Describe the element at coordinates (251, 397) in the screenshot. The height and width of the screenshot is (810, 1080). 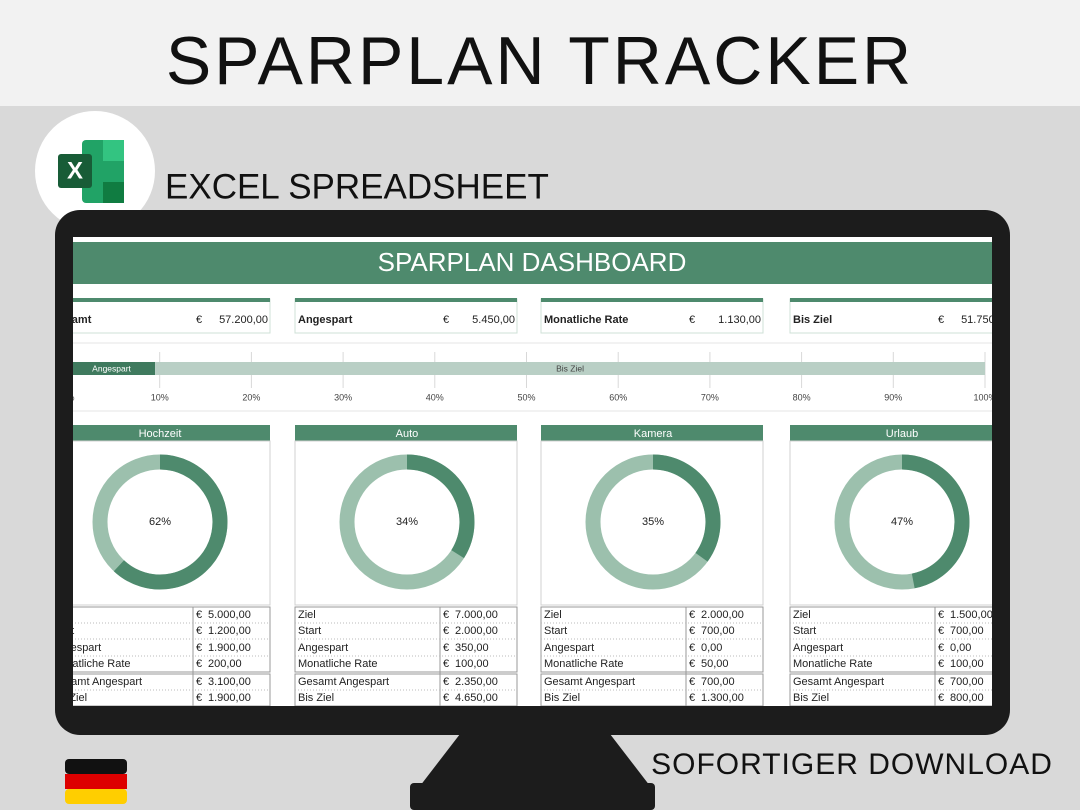
I see `x-tick-label: 20%` at that location.